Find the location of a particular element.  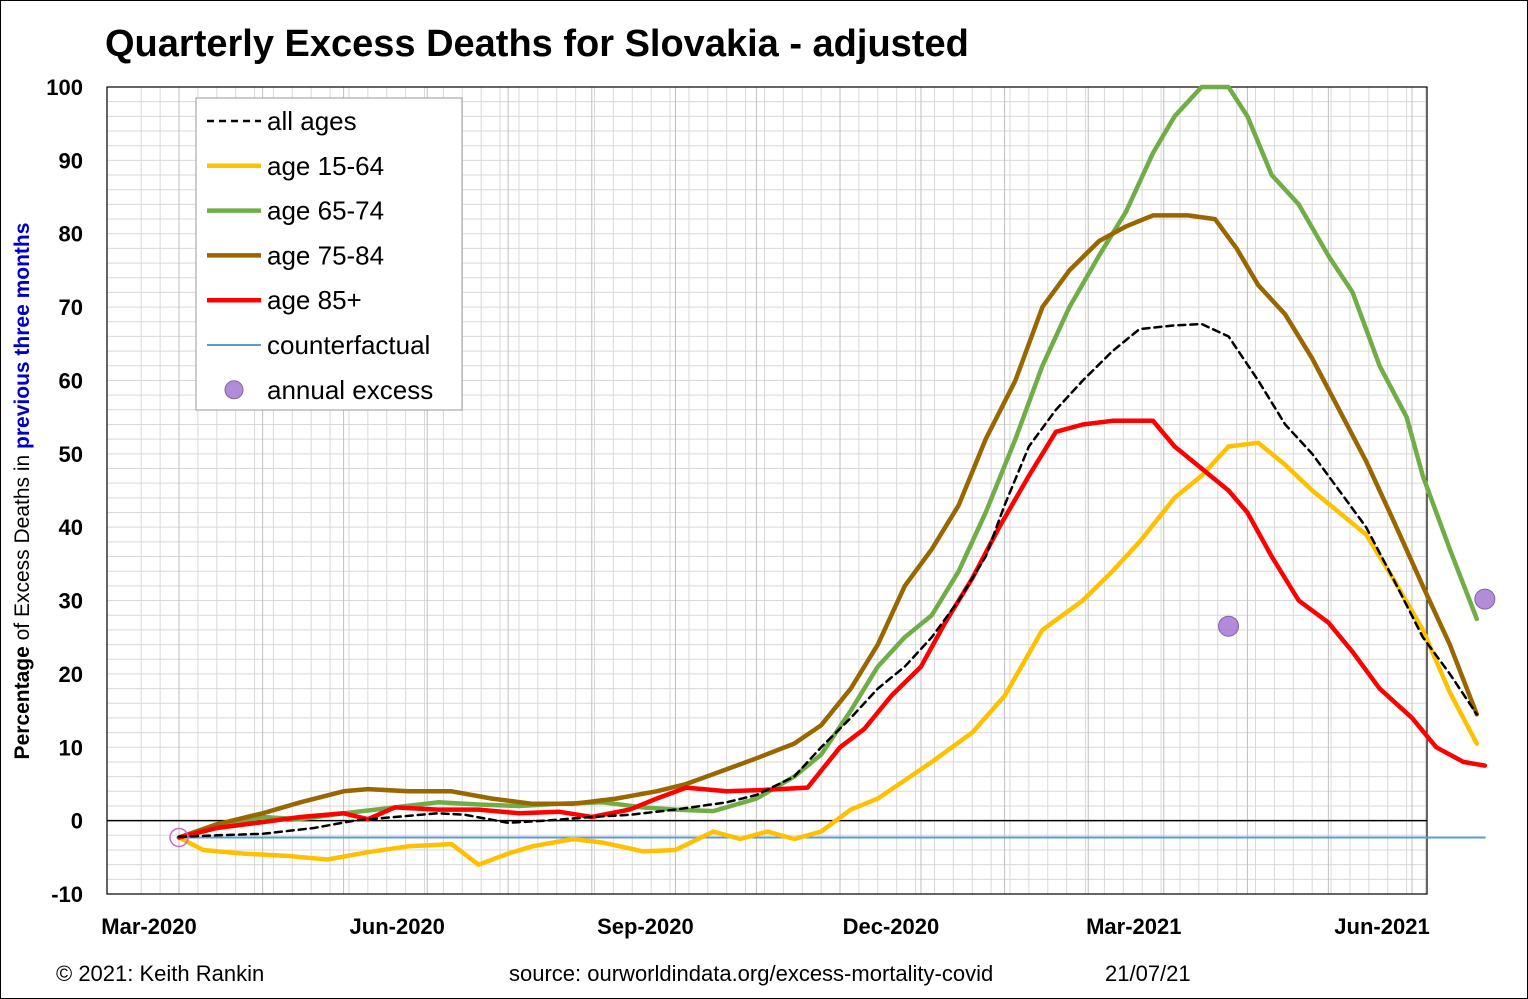

legend-label: age 15-64 is located at coordinates (325, 166).